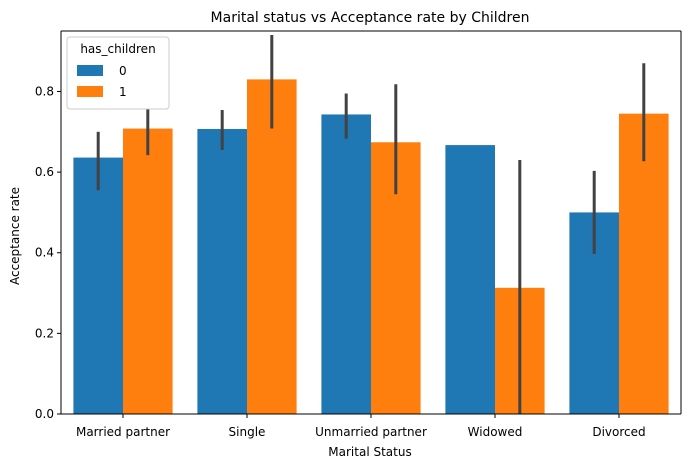 The height and width of the screenshot is (468, 691). I want to click on x-tick-label: Unmarried partner, so click(371, 432).